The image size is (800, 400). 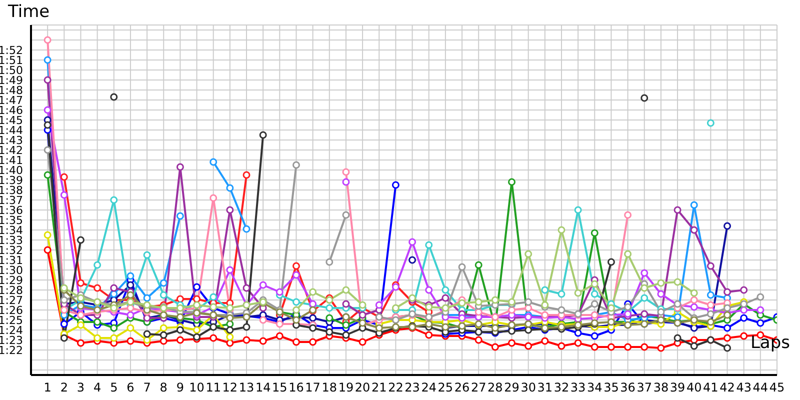 What do you see at coordinates (180, 387) in the screenshot?
I see `x-tick-label: 9` at bounding box center [180, 387].